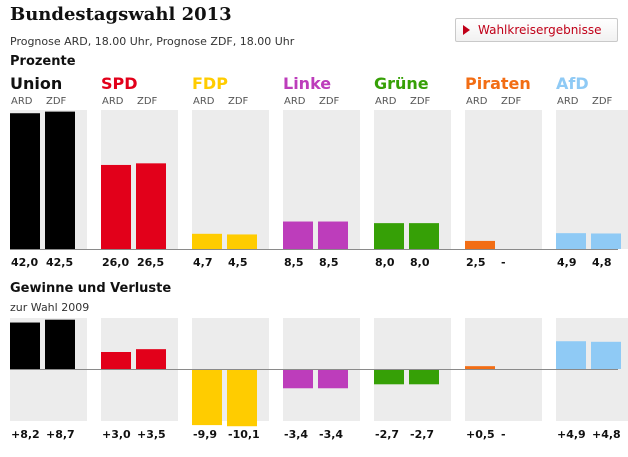 This screenshot has height=457, width=628. What do you see at coordinates (50, 307) in the screenshot?
I see `change-section-subtitle: zur Wahl 2009` at bounding box center [50, 307].